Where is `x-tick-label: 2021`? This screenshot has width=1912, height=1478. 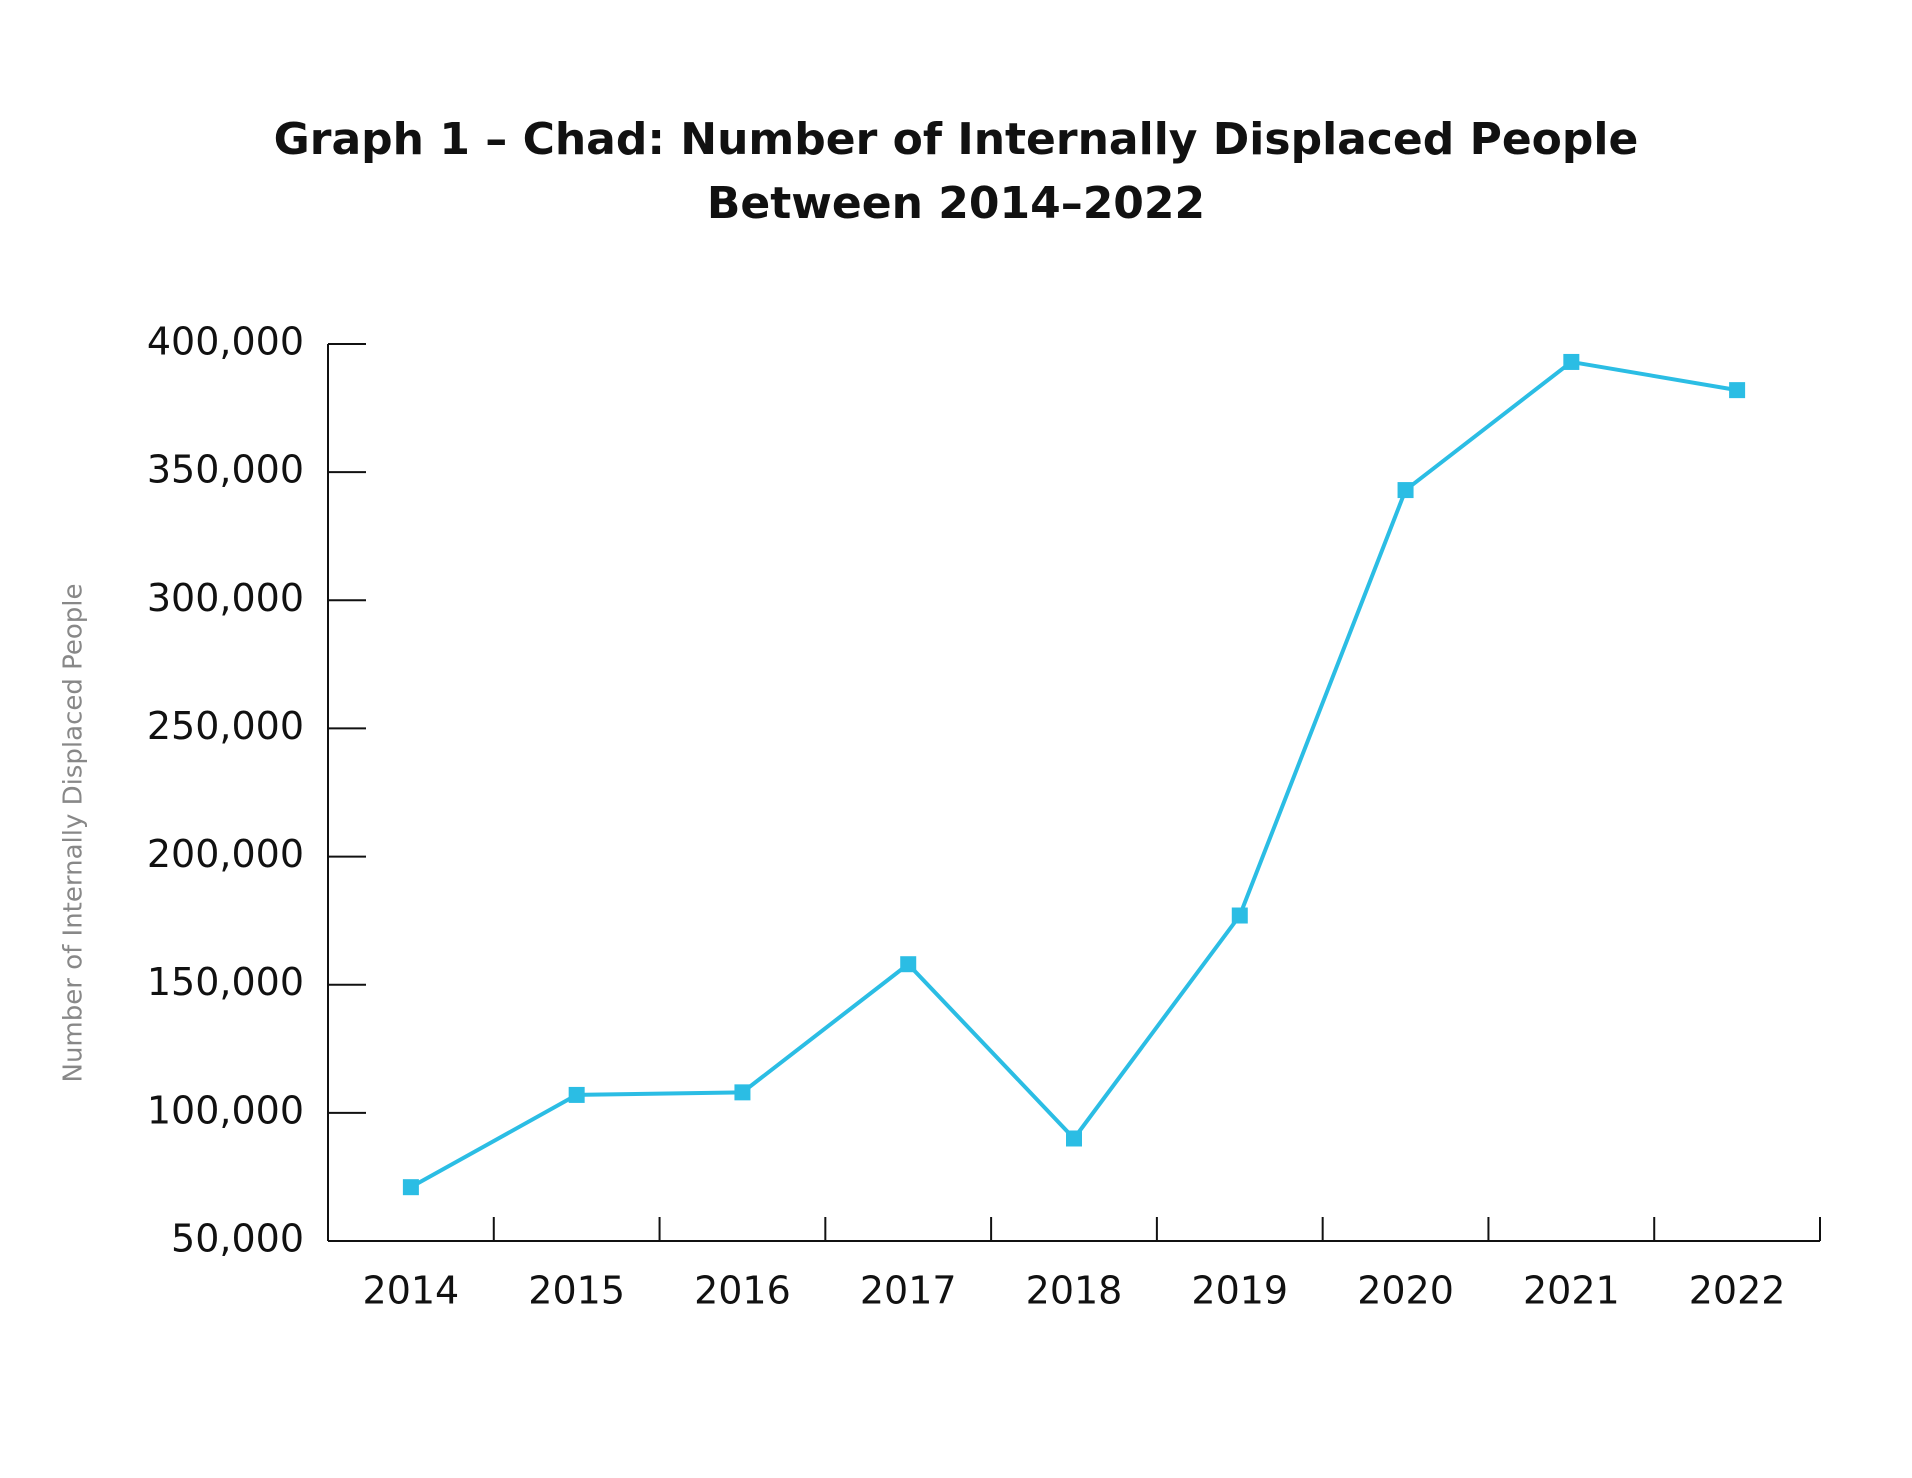
x-tick-label: 2021 is located at coordinates (1571, 1291).